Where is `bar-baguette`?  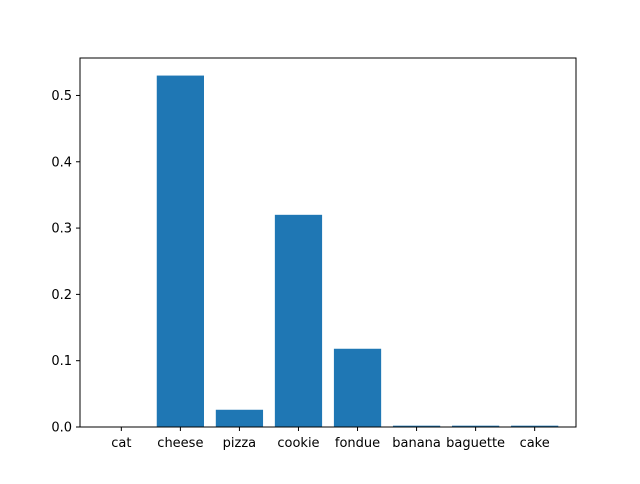
bar-baguette is located at coordinates (476, 426).